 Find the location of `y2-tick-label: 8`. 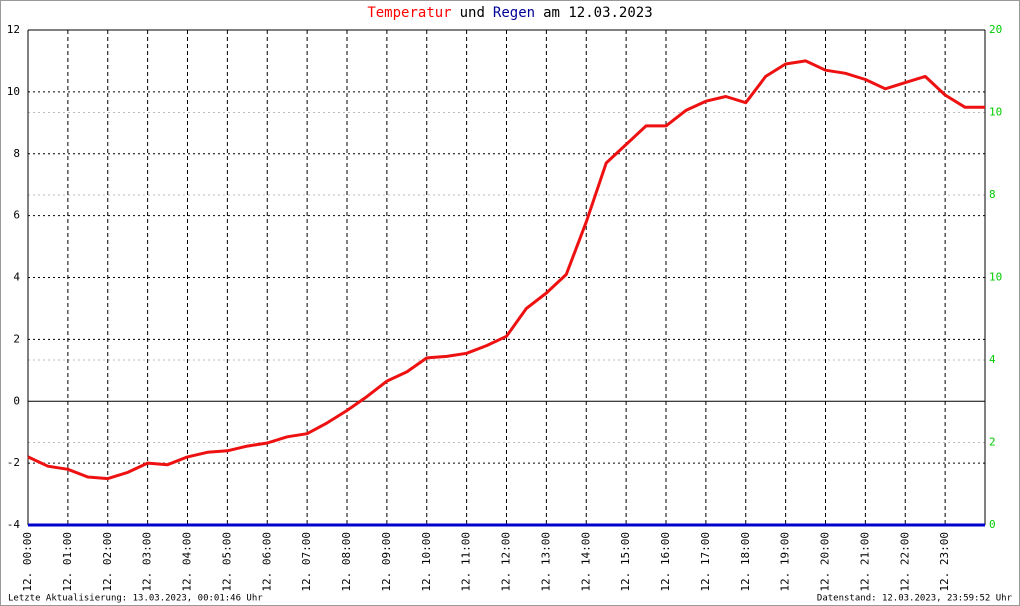

y2-tick-label: 8 is located at coordinates (992, 194).